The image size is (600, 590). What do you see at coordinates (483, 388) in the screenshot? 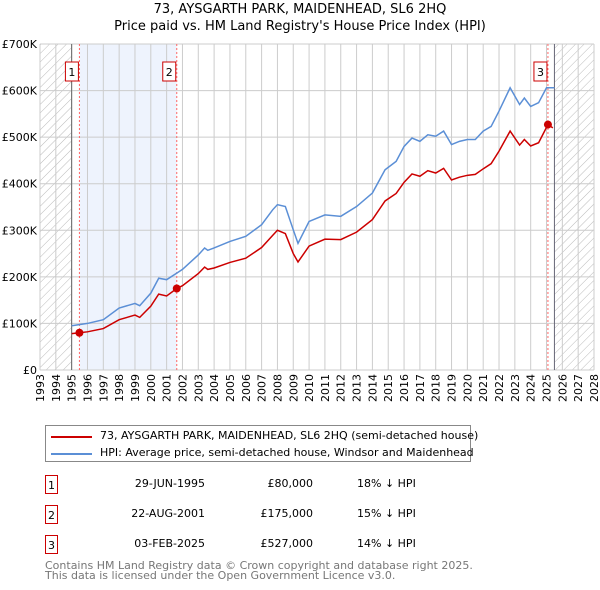
I see `x-tick-label: 2021` at bounding box center [483, 388].